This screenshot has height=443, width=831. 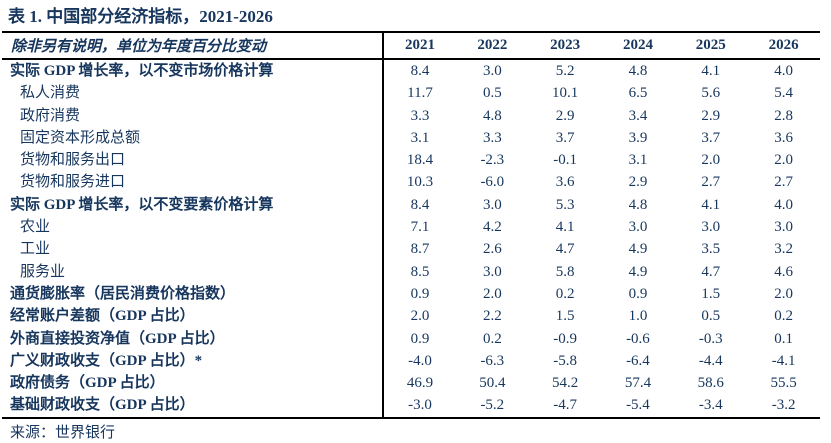 I want to click on row-value: 5.6, so click(x=711, y=93).